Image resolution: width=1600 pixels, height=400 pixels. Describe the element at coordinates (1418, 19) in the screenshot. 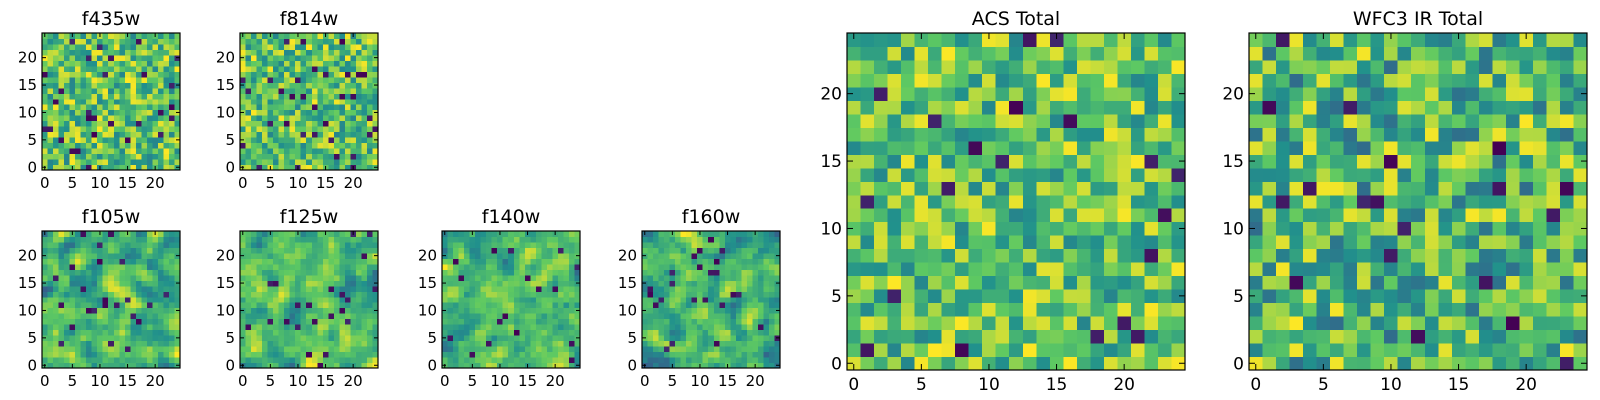

I see `panel-title: WFC3 IR Total` at that location.